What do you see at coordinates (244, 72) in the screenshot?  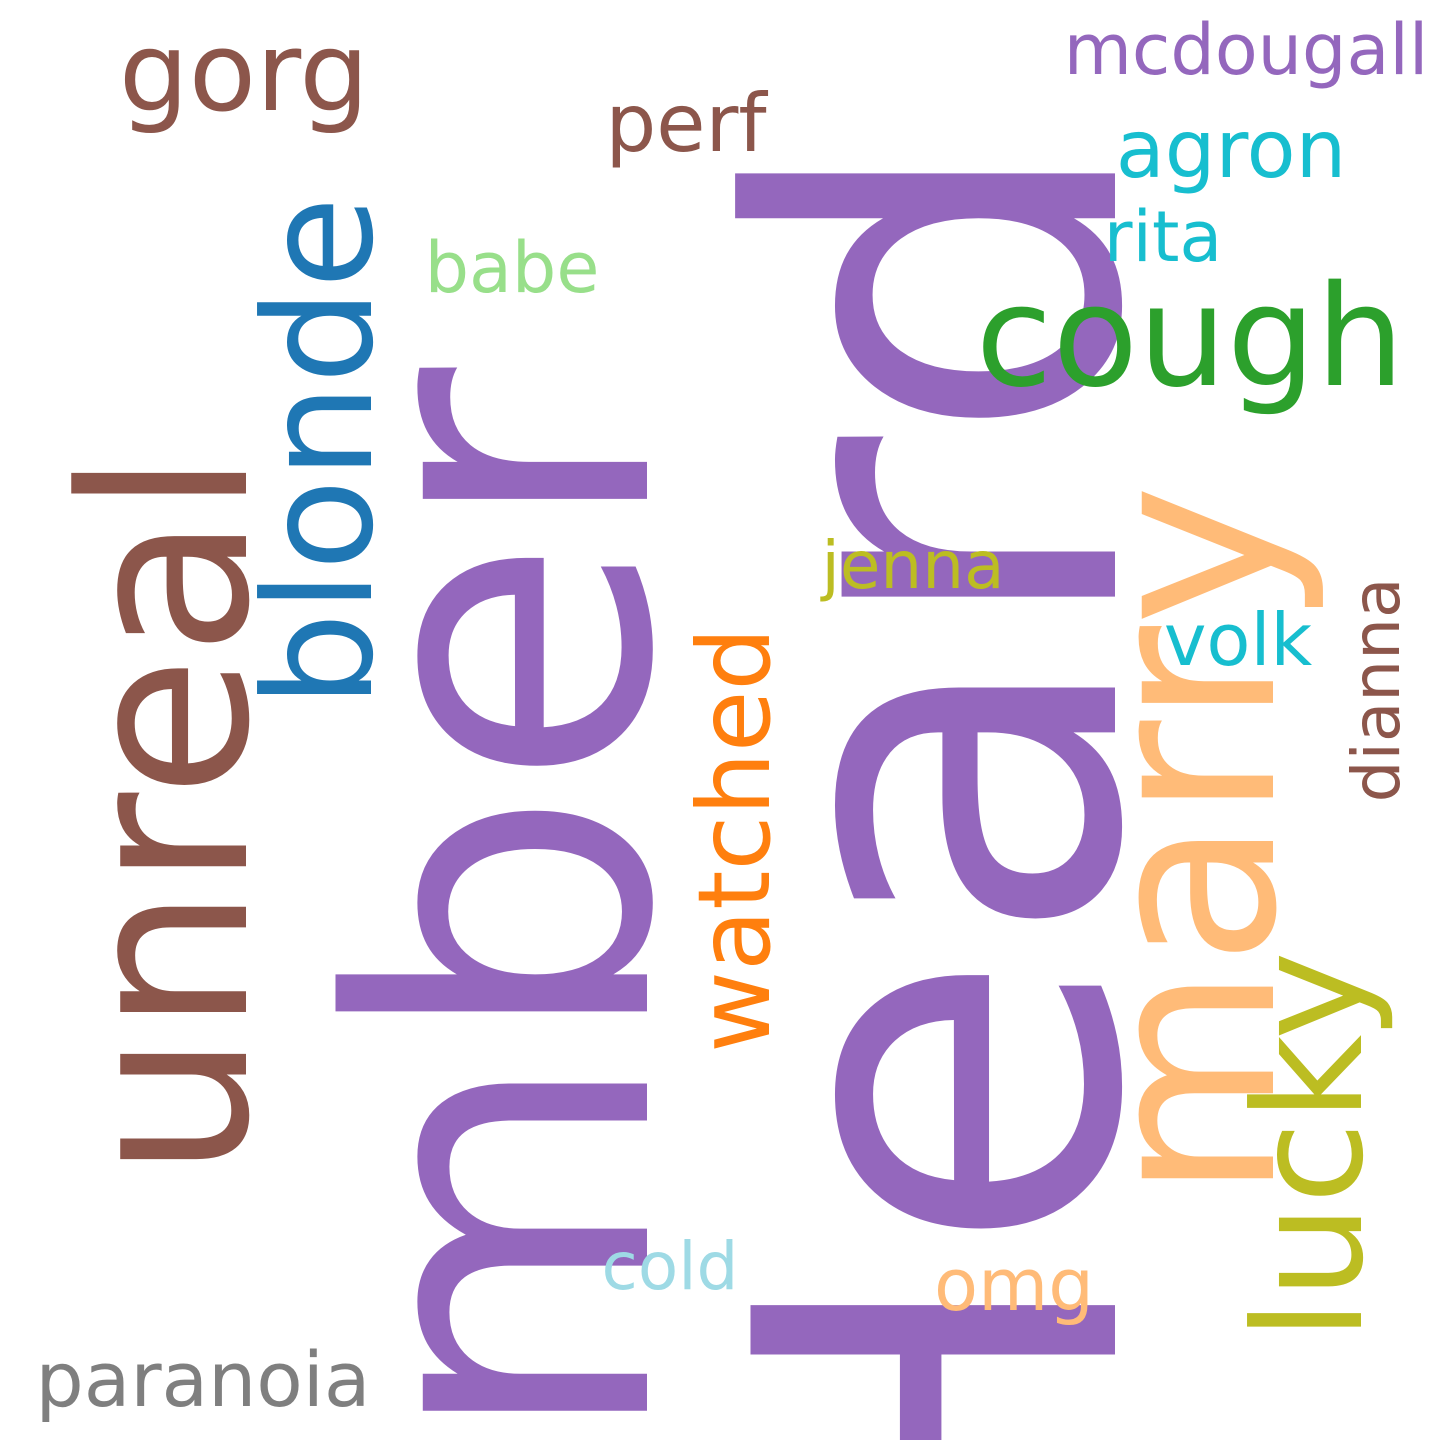 I see `word-gorg: gorg` at bounding box center [244, 72].